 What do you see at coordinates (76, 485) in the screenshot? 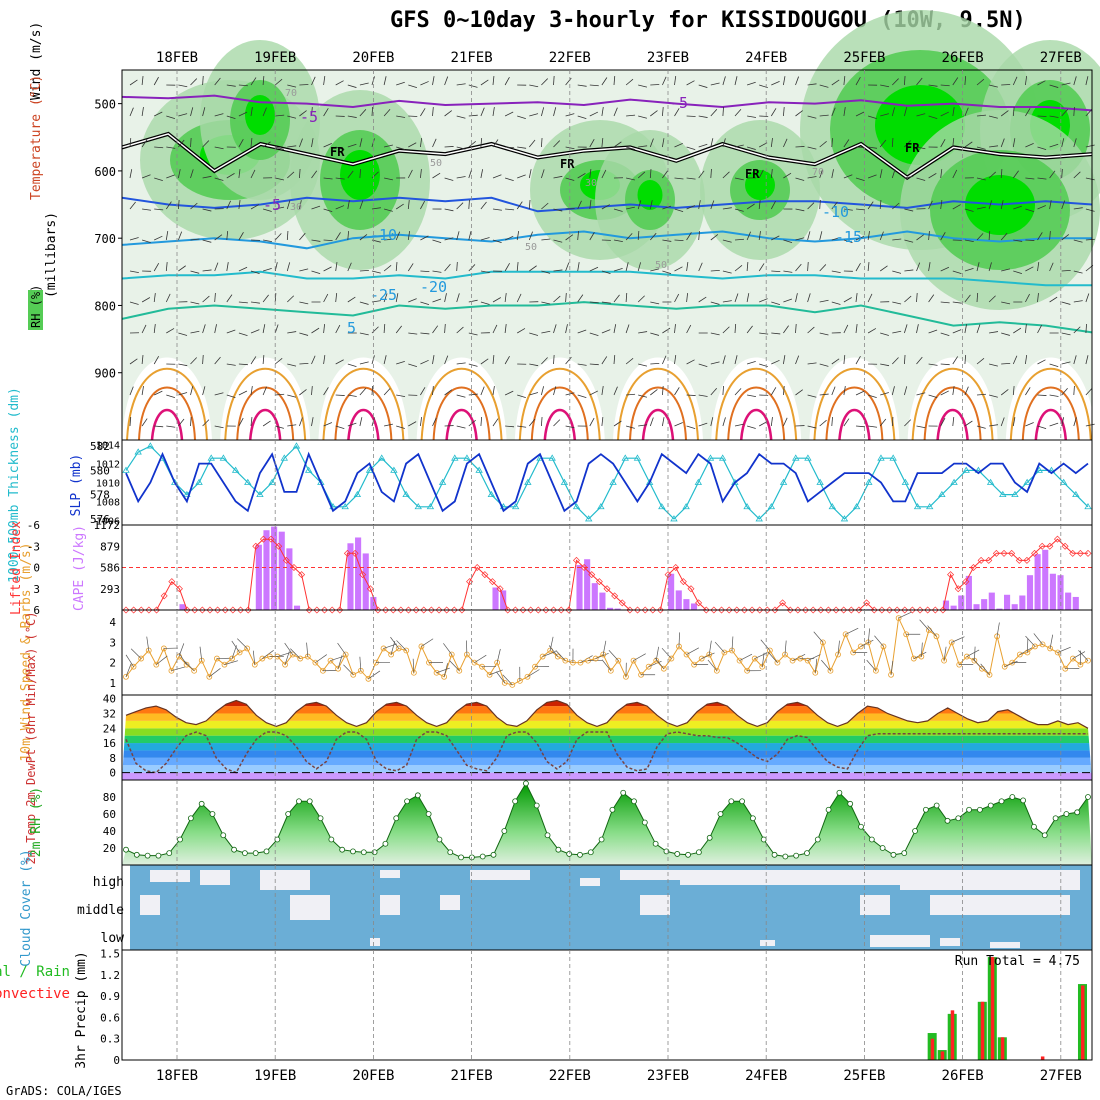
I see `ylabel-slp: SLP (mb)` at bounding box center [76, 485].